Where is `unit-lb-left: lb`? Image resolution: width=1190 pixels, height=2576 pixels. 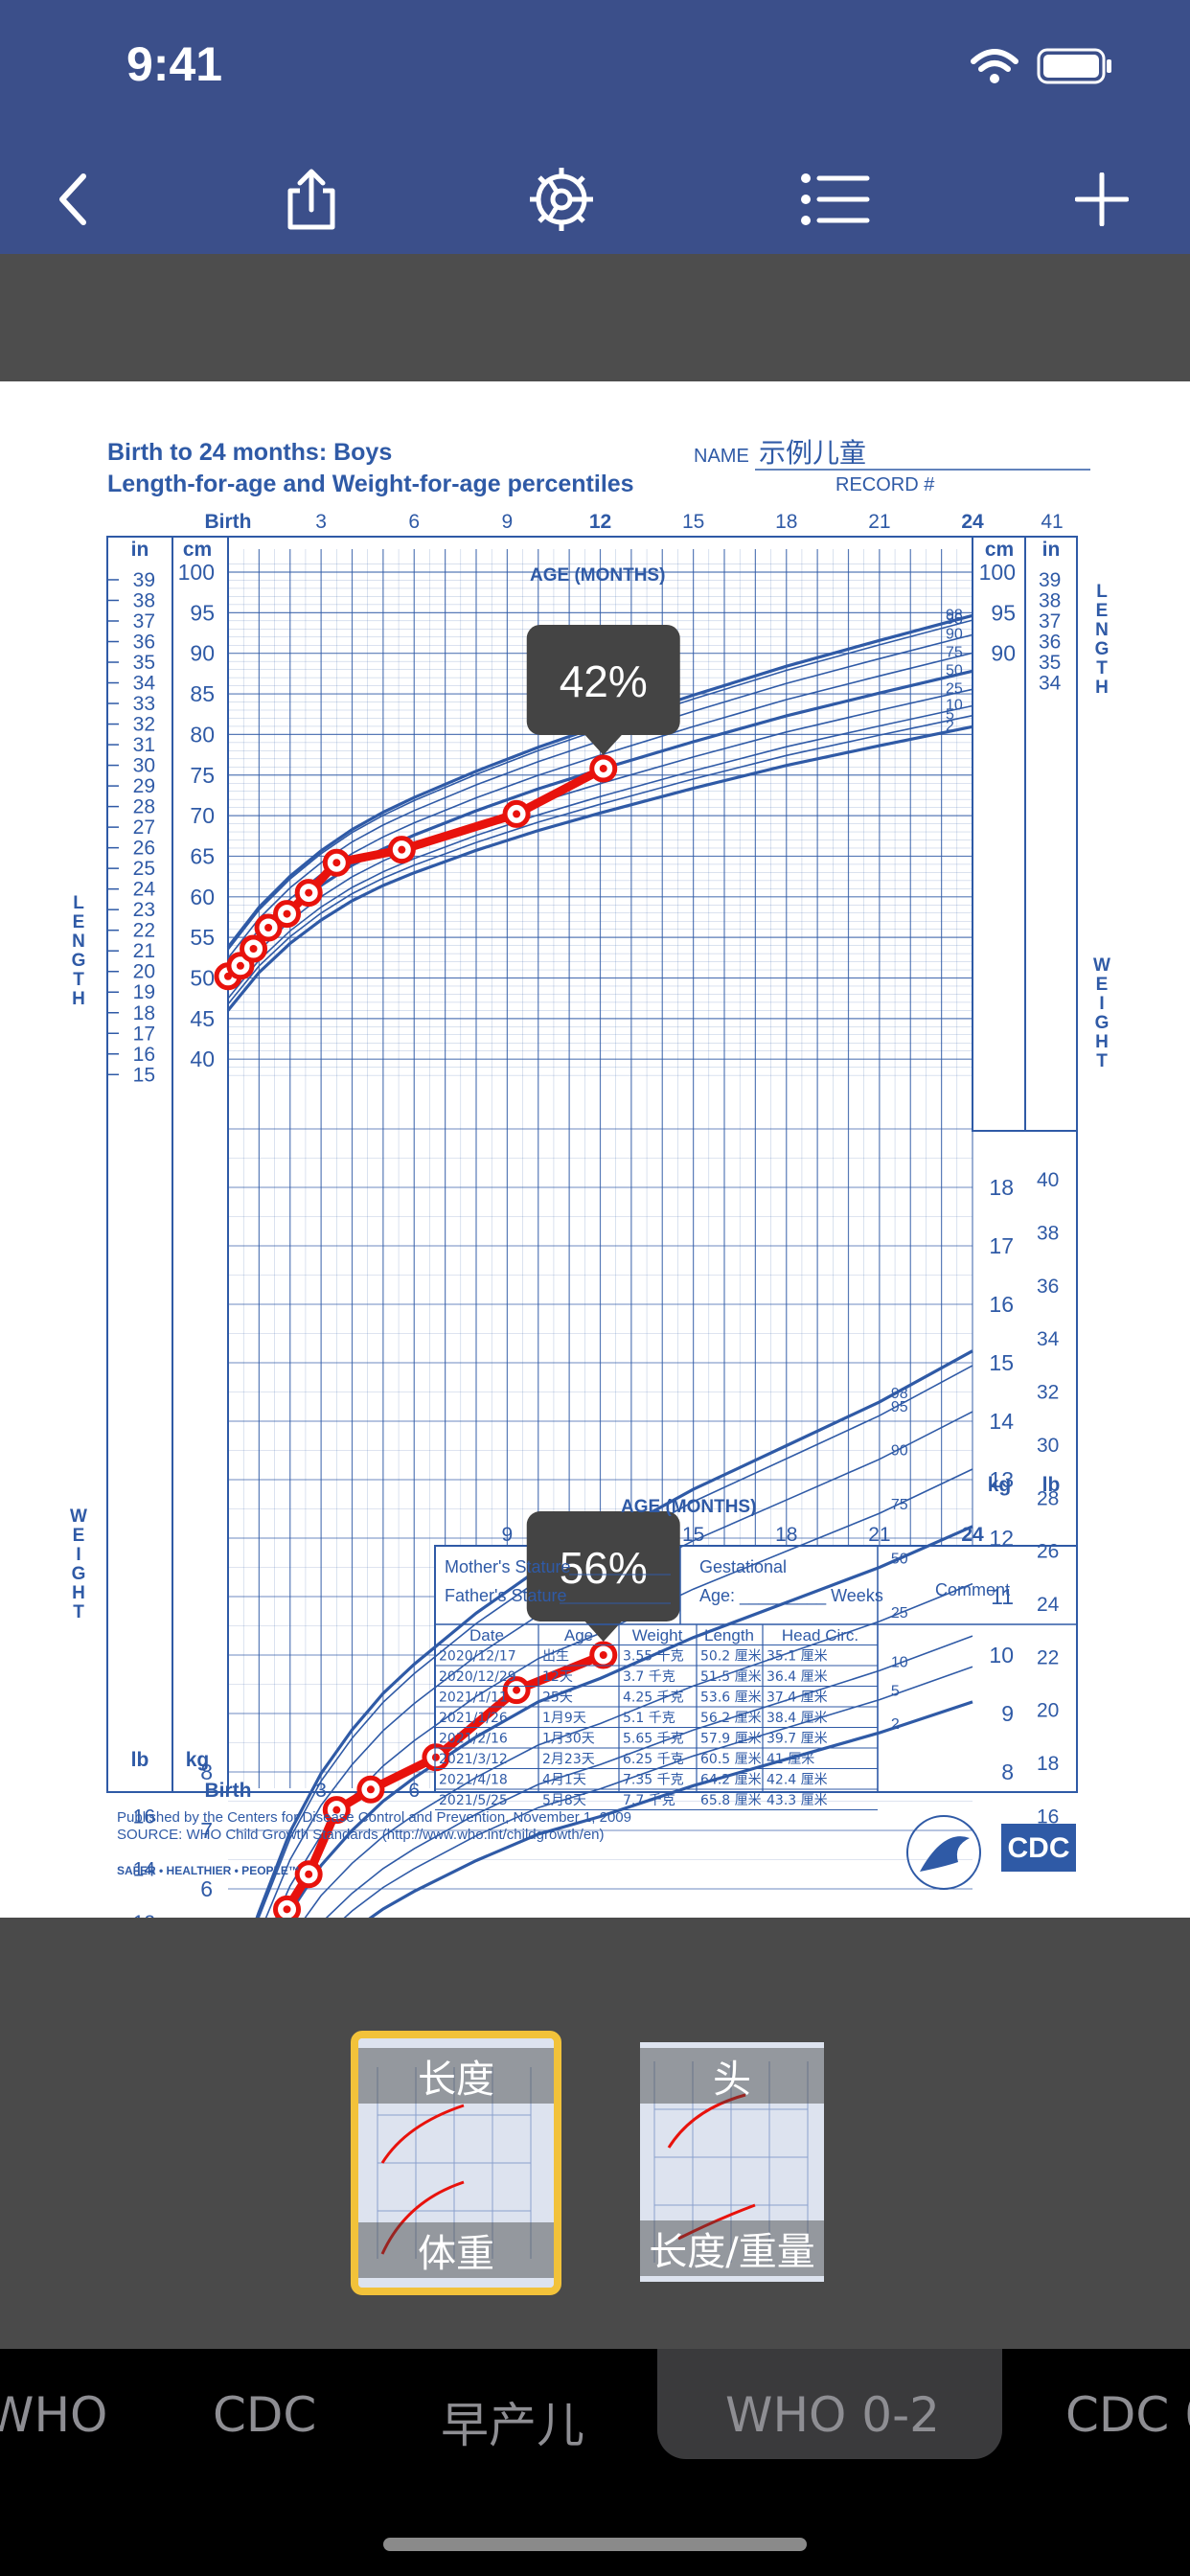 unit-lb-left: lb is located at coordinates (140, 1760).